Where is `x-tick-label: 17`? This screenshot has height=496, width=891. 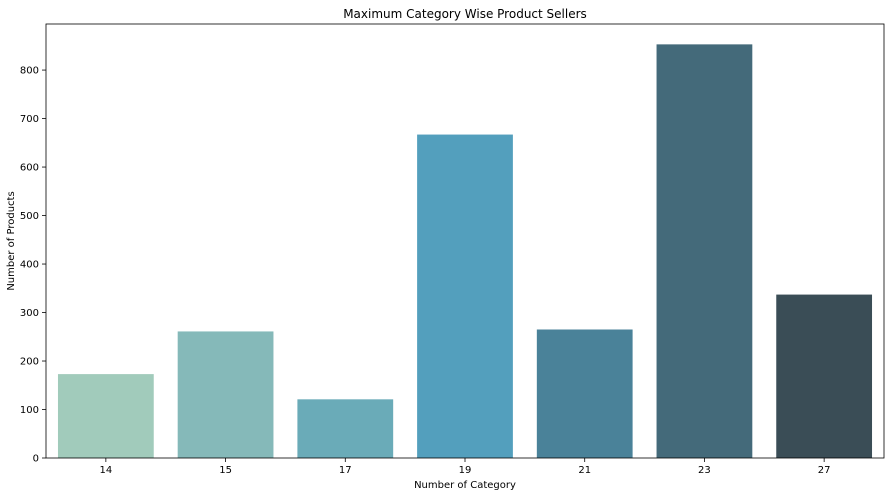
x-tick-label: 17 is located at coordinates (345, 470).